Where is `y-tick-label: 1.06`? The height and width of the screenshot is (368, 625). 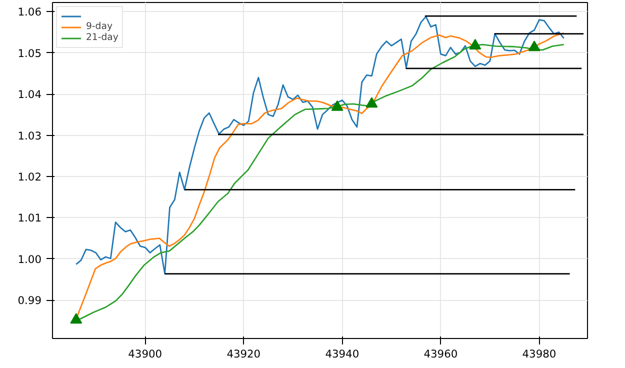 y-tick-label: 1.06 is located at coordinates (30, 12).